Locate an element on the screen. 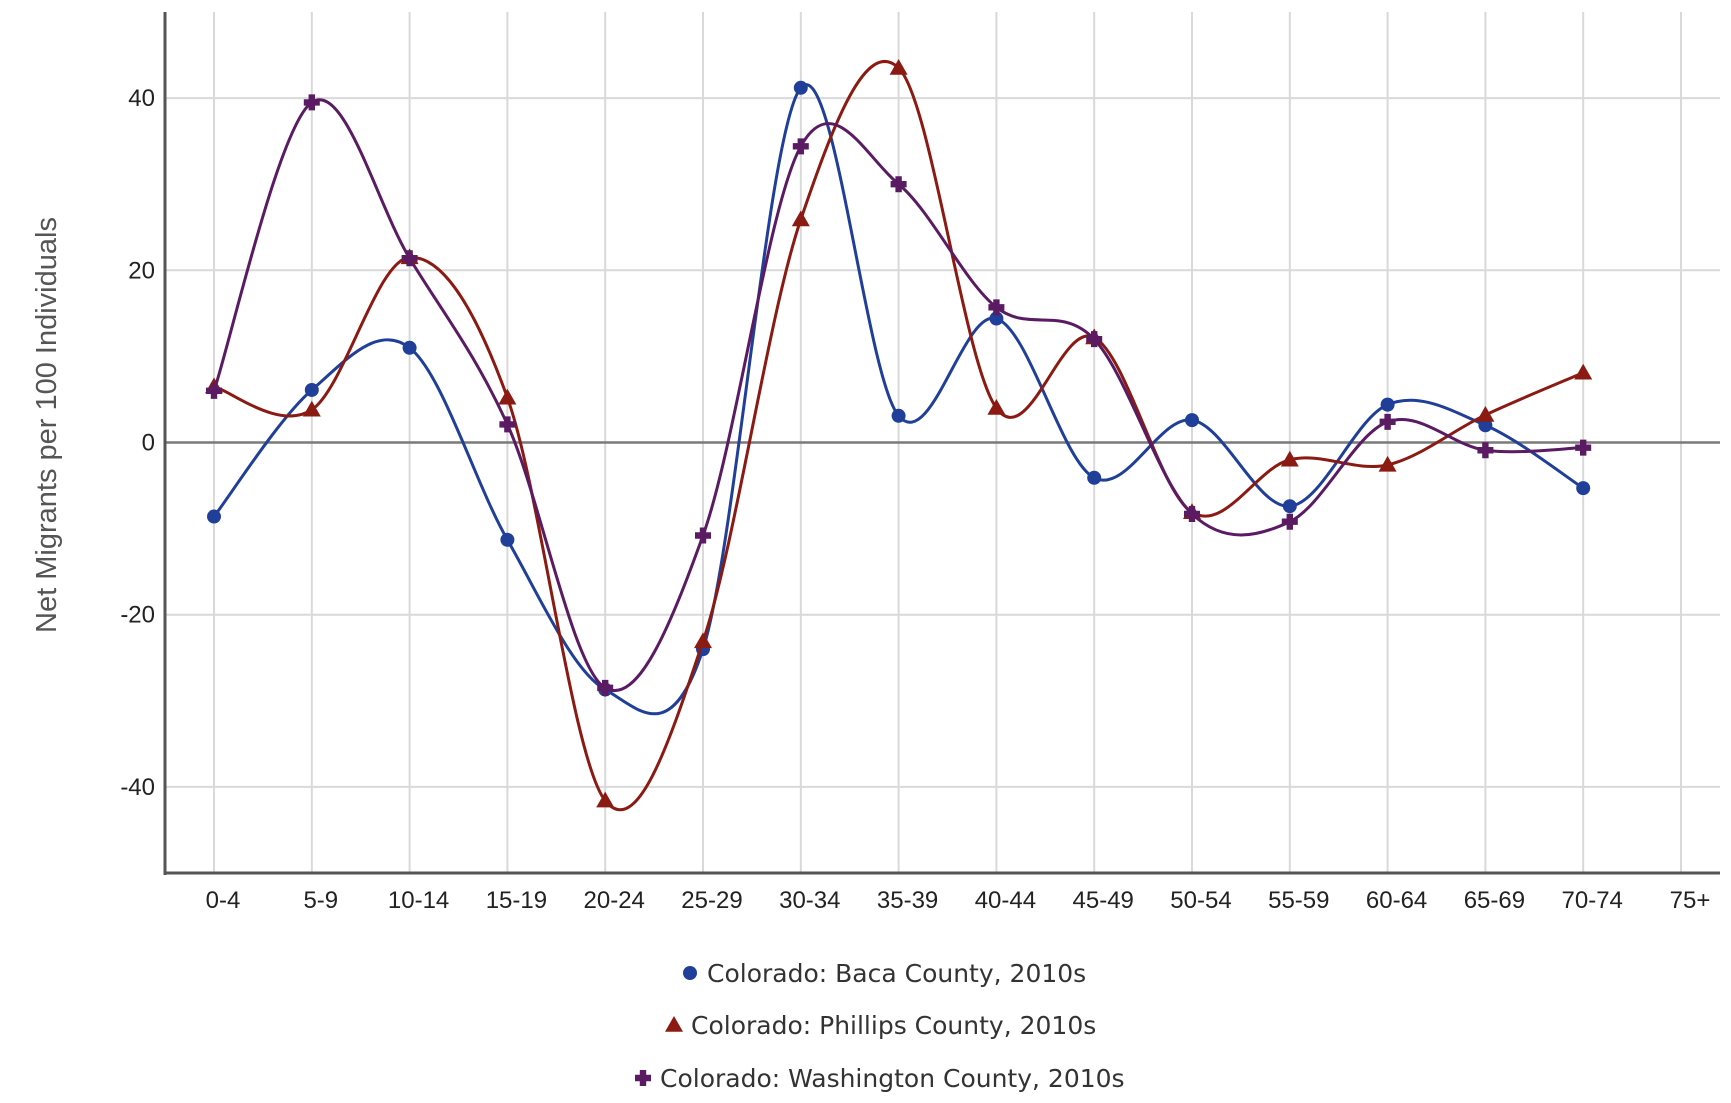 This screenshot has height=1103, width=1731. x-tick-label: 40-44 is located at coordinates (1005, 900).